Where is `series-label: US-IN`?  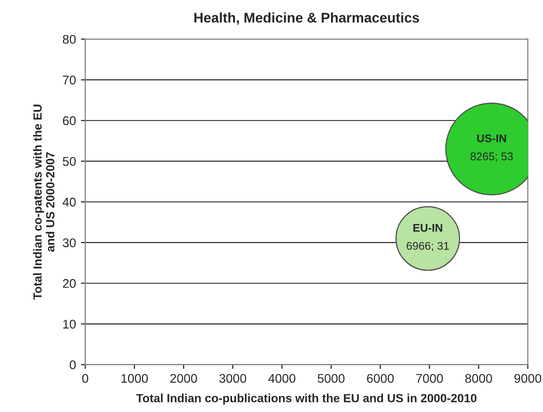
series-label: US-IN is located at coordinates (491, 138).